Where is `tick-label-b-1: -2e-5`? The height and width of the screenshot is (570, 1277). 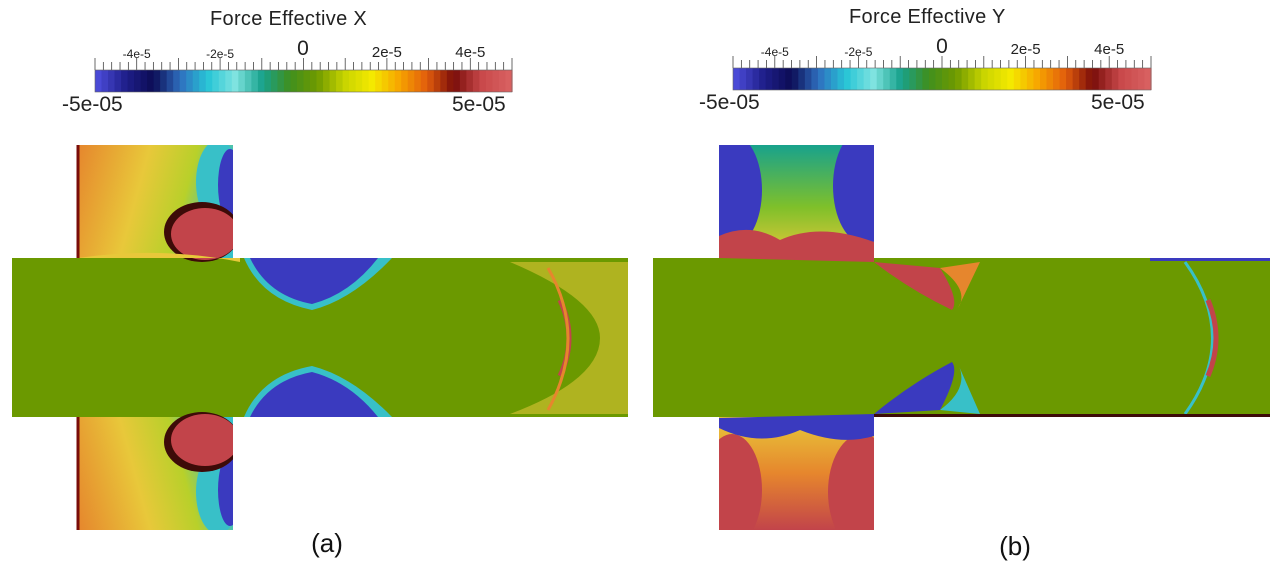
tick-label-b-1: -2e-5 is located at coordinates (858, 52).